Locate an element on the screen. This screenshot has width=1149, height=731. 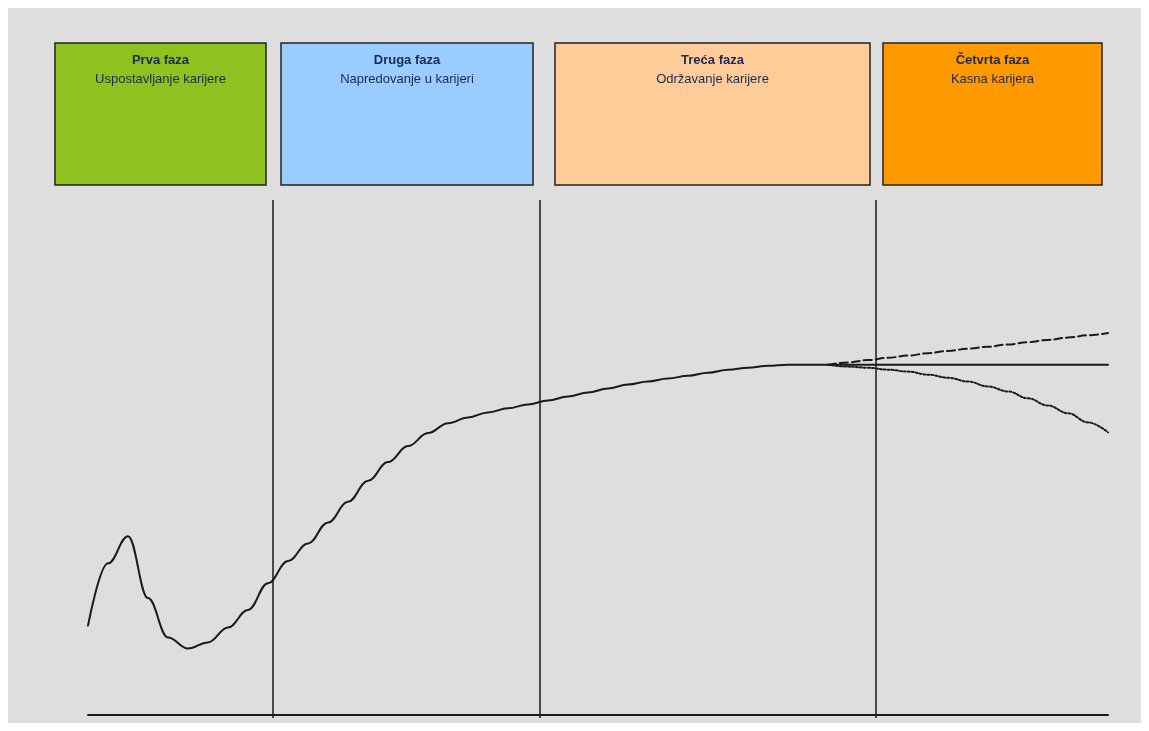
text: Treća faza Održavanje karijere is located at coordinates (712, 69).